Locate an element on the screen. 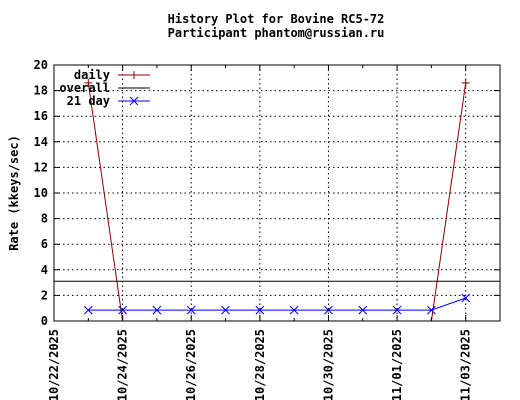 Image resolution: width=520 pixels, height=400 pixels. y-tick-label: 10 is located at coordinates (41, 193).